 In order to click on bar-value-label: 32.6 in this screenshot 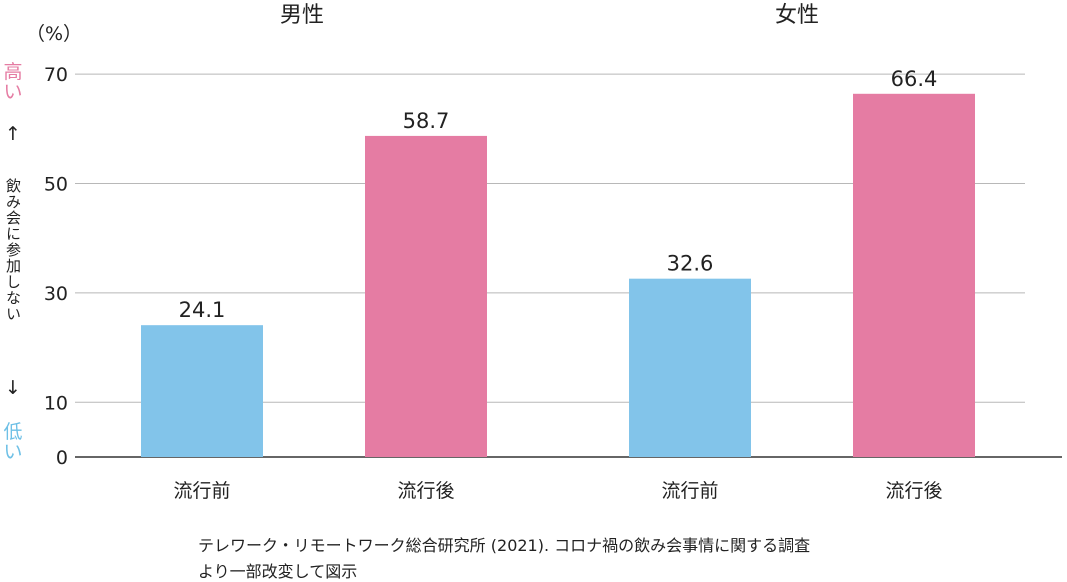, I will do `click(690, 264)`.